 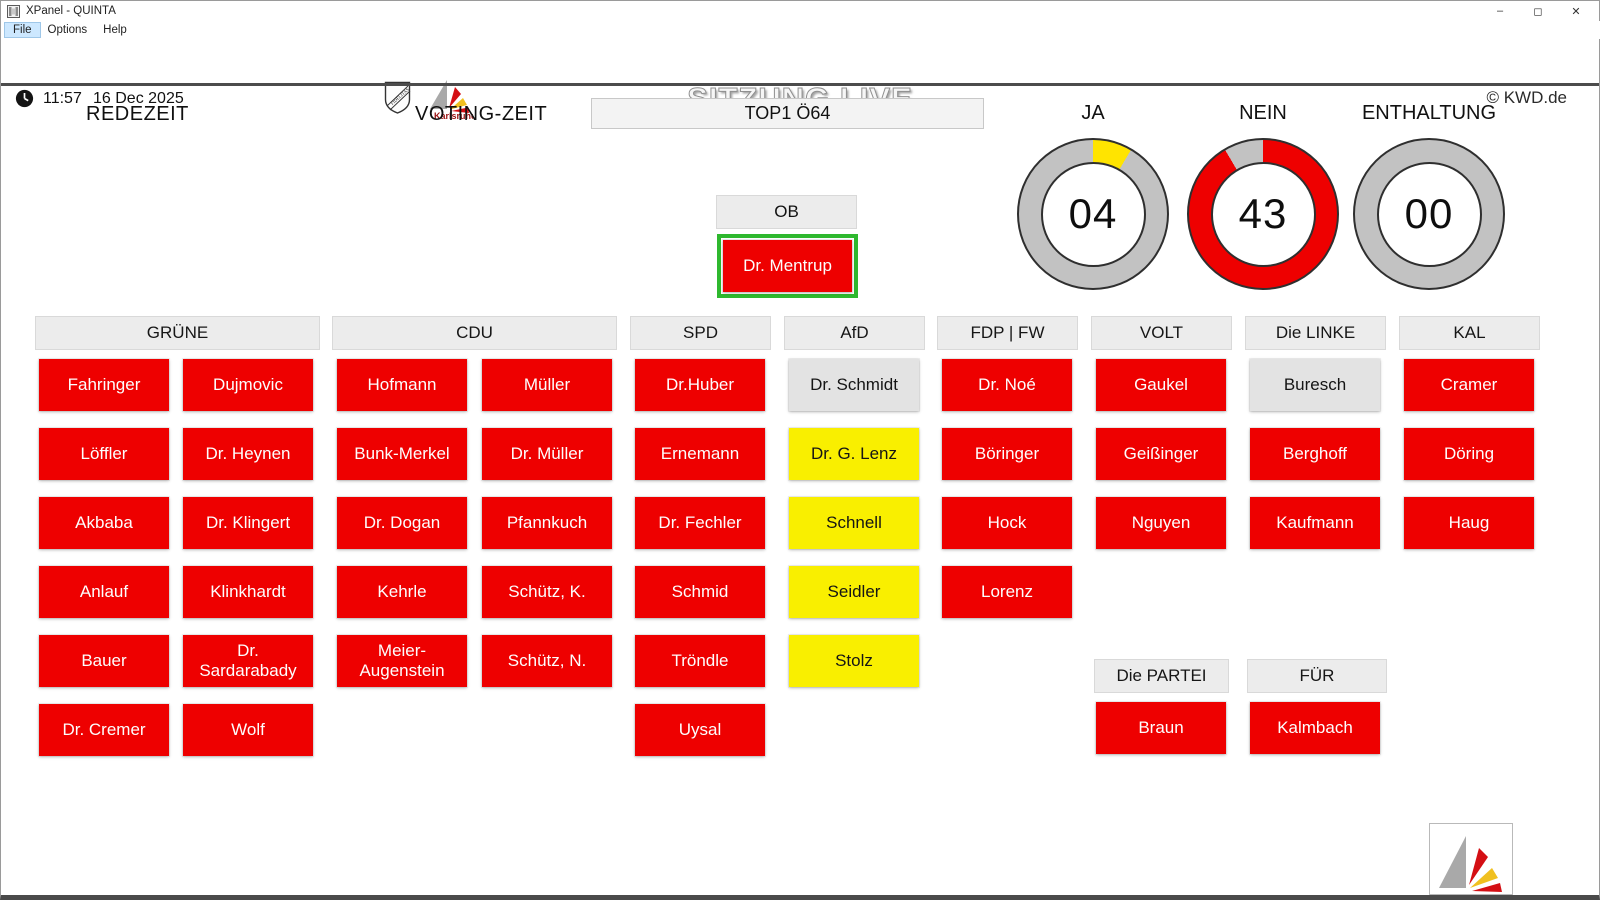 What do you see at coordinates (71, 11) in the screenshot?
I see `window-title: XPanel - QUINTA` at bounding box center [71, 11].